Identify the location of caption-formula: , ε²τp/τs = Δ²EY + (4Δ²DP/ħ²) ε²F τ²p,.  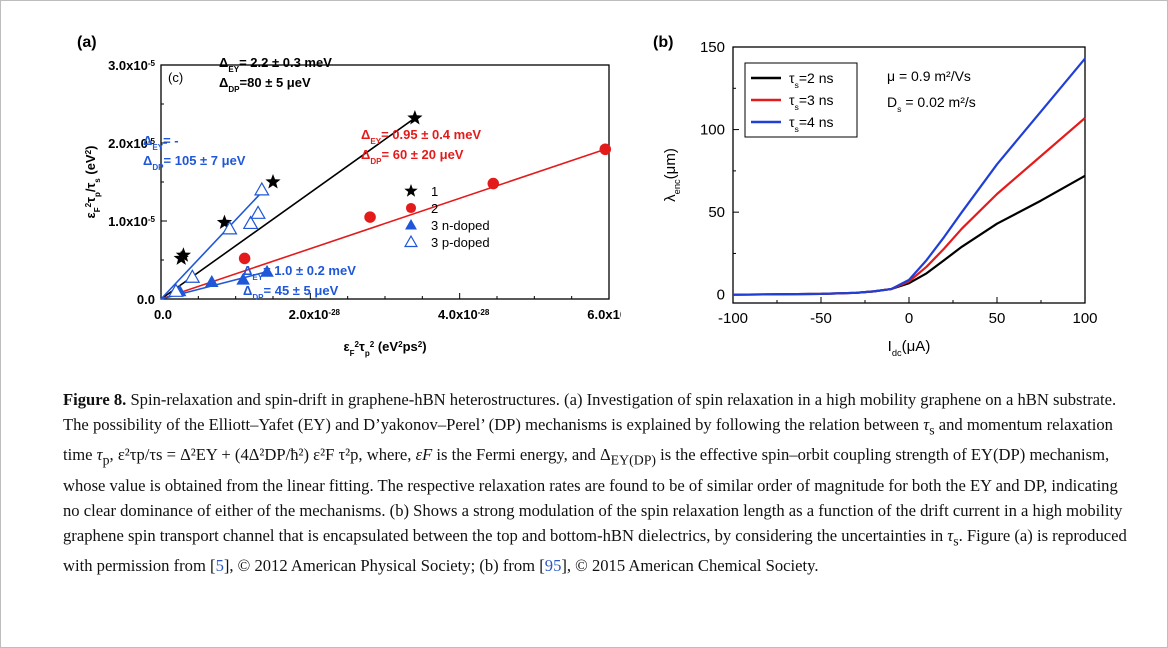
(236, 455).